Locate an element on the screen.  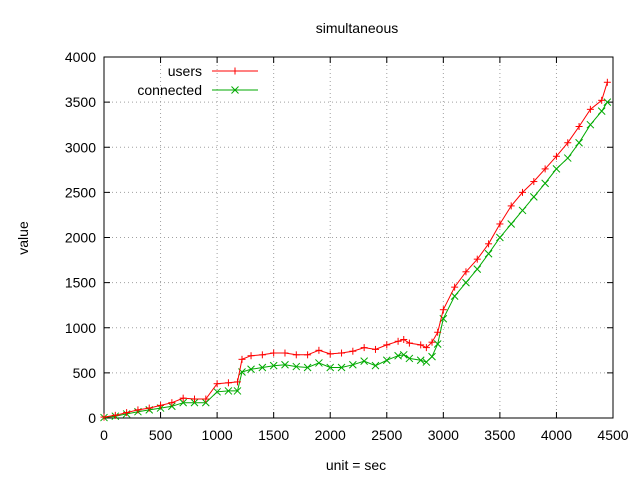
x-axis-label: unit = sec is located at coordinates (356, 465).